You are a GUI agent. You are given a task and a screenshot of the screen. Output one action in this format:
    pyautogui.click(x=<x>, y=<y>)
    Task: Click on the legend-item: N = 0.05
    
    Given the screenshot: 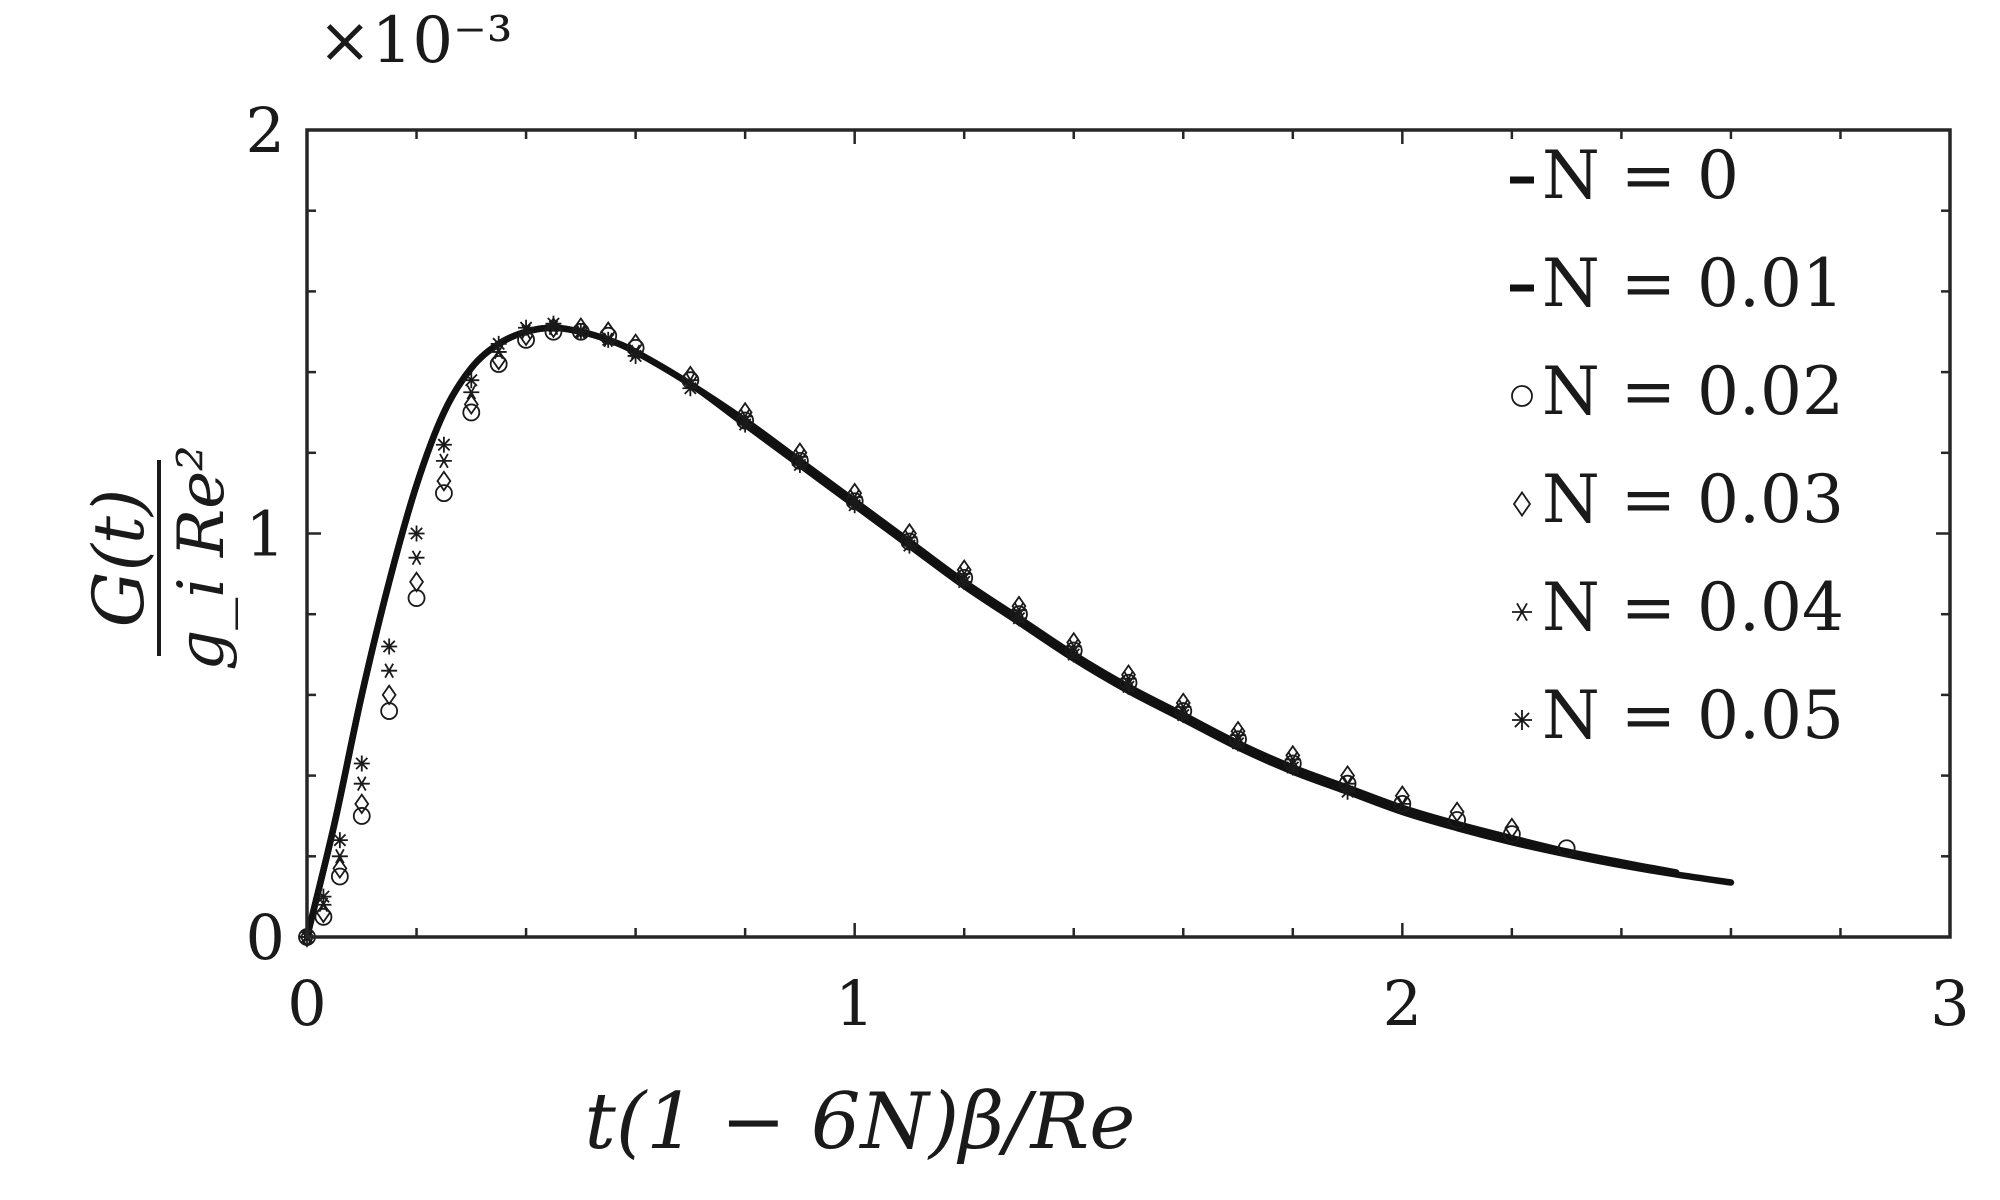 What is the action you would take?
    pyautogui.click(x=1678, y=715)
    